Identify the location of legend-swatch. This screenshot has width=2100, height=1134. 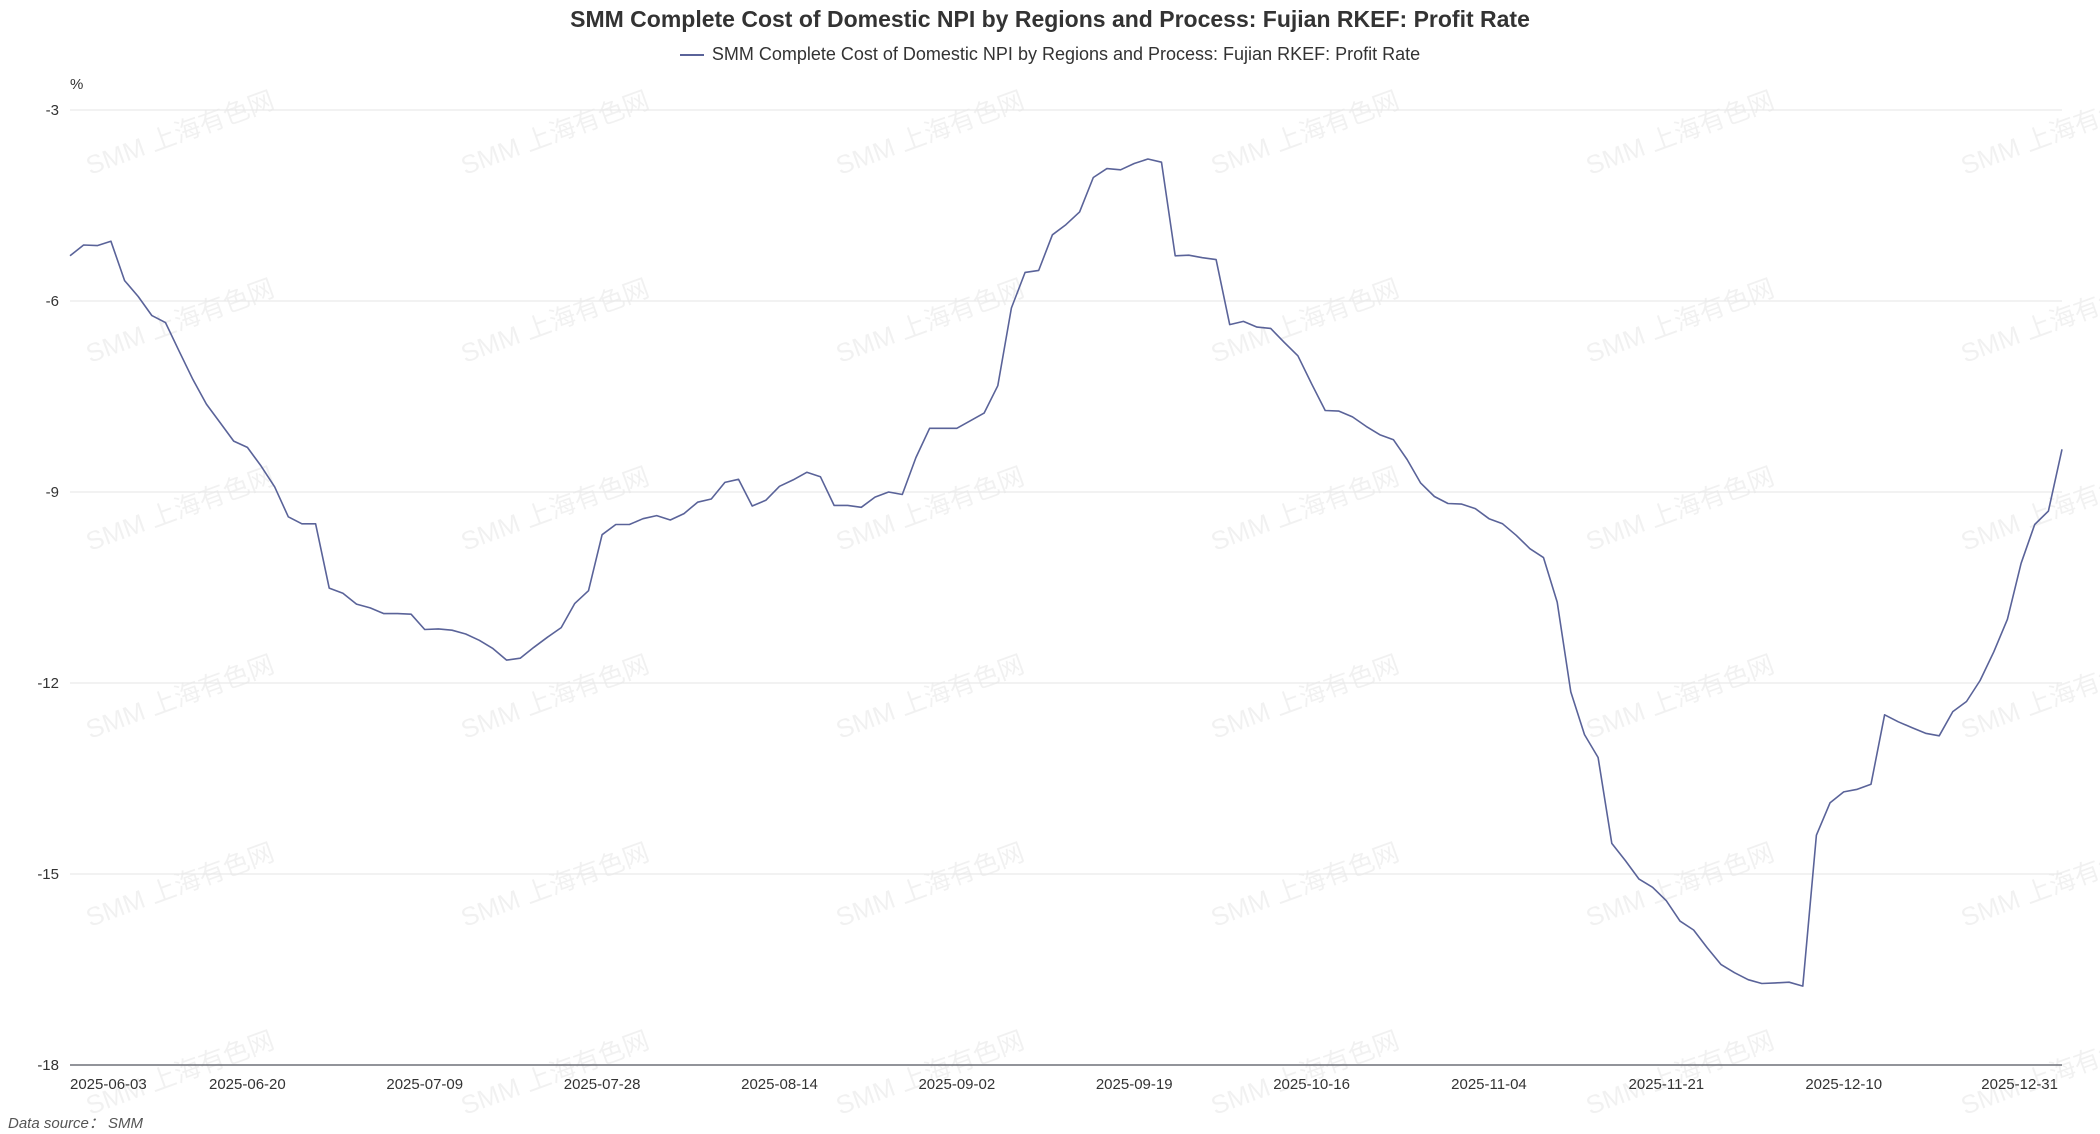
(691, 55).